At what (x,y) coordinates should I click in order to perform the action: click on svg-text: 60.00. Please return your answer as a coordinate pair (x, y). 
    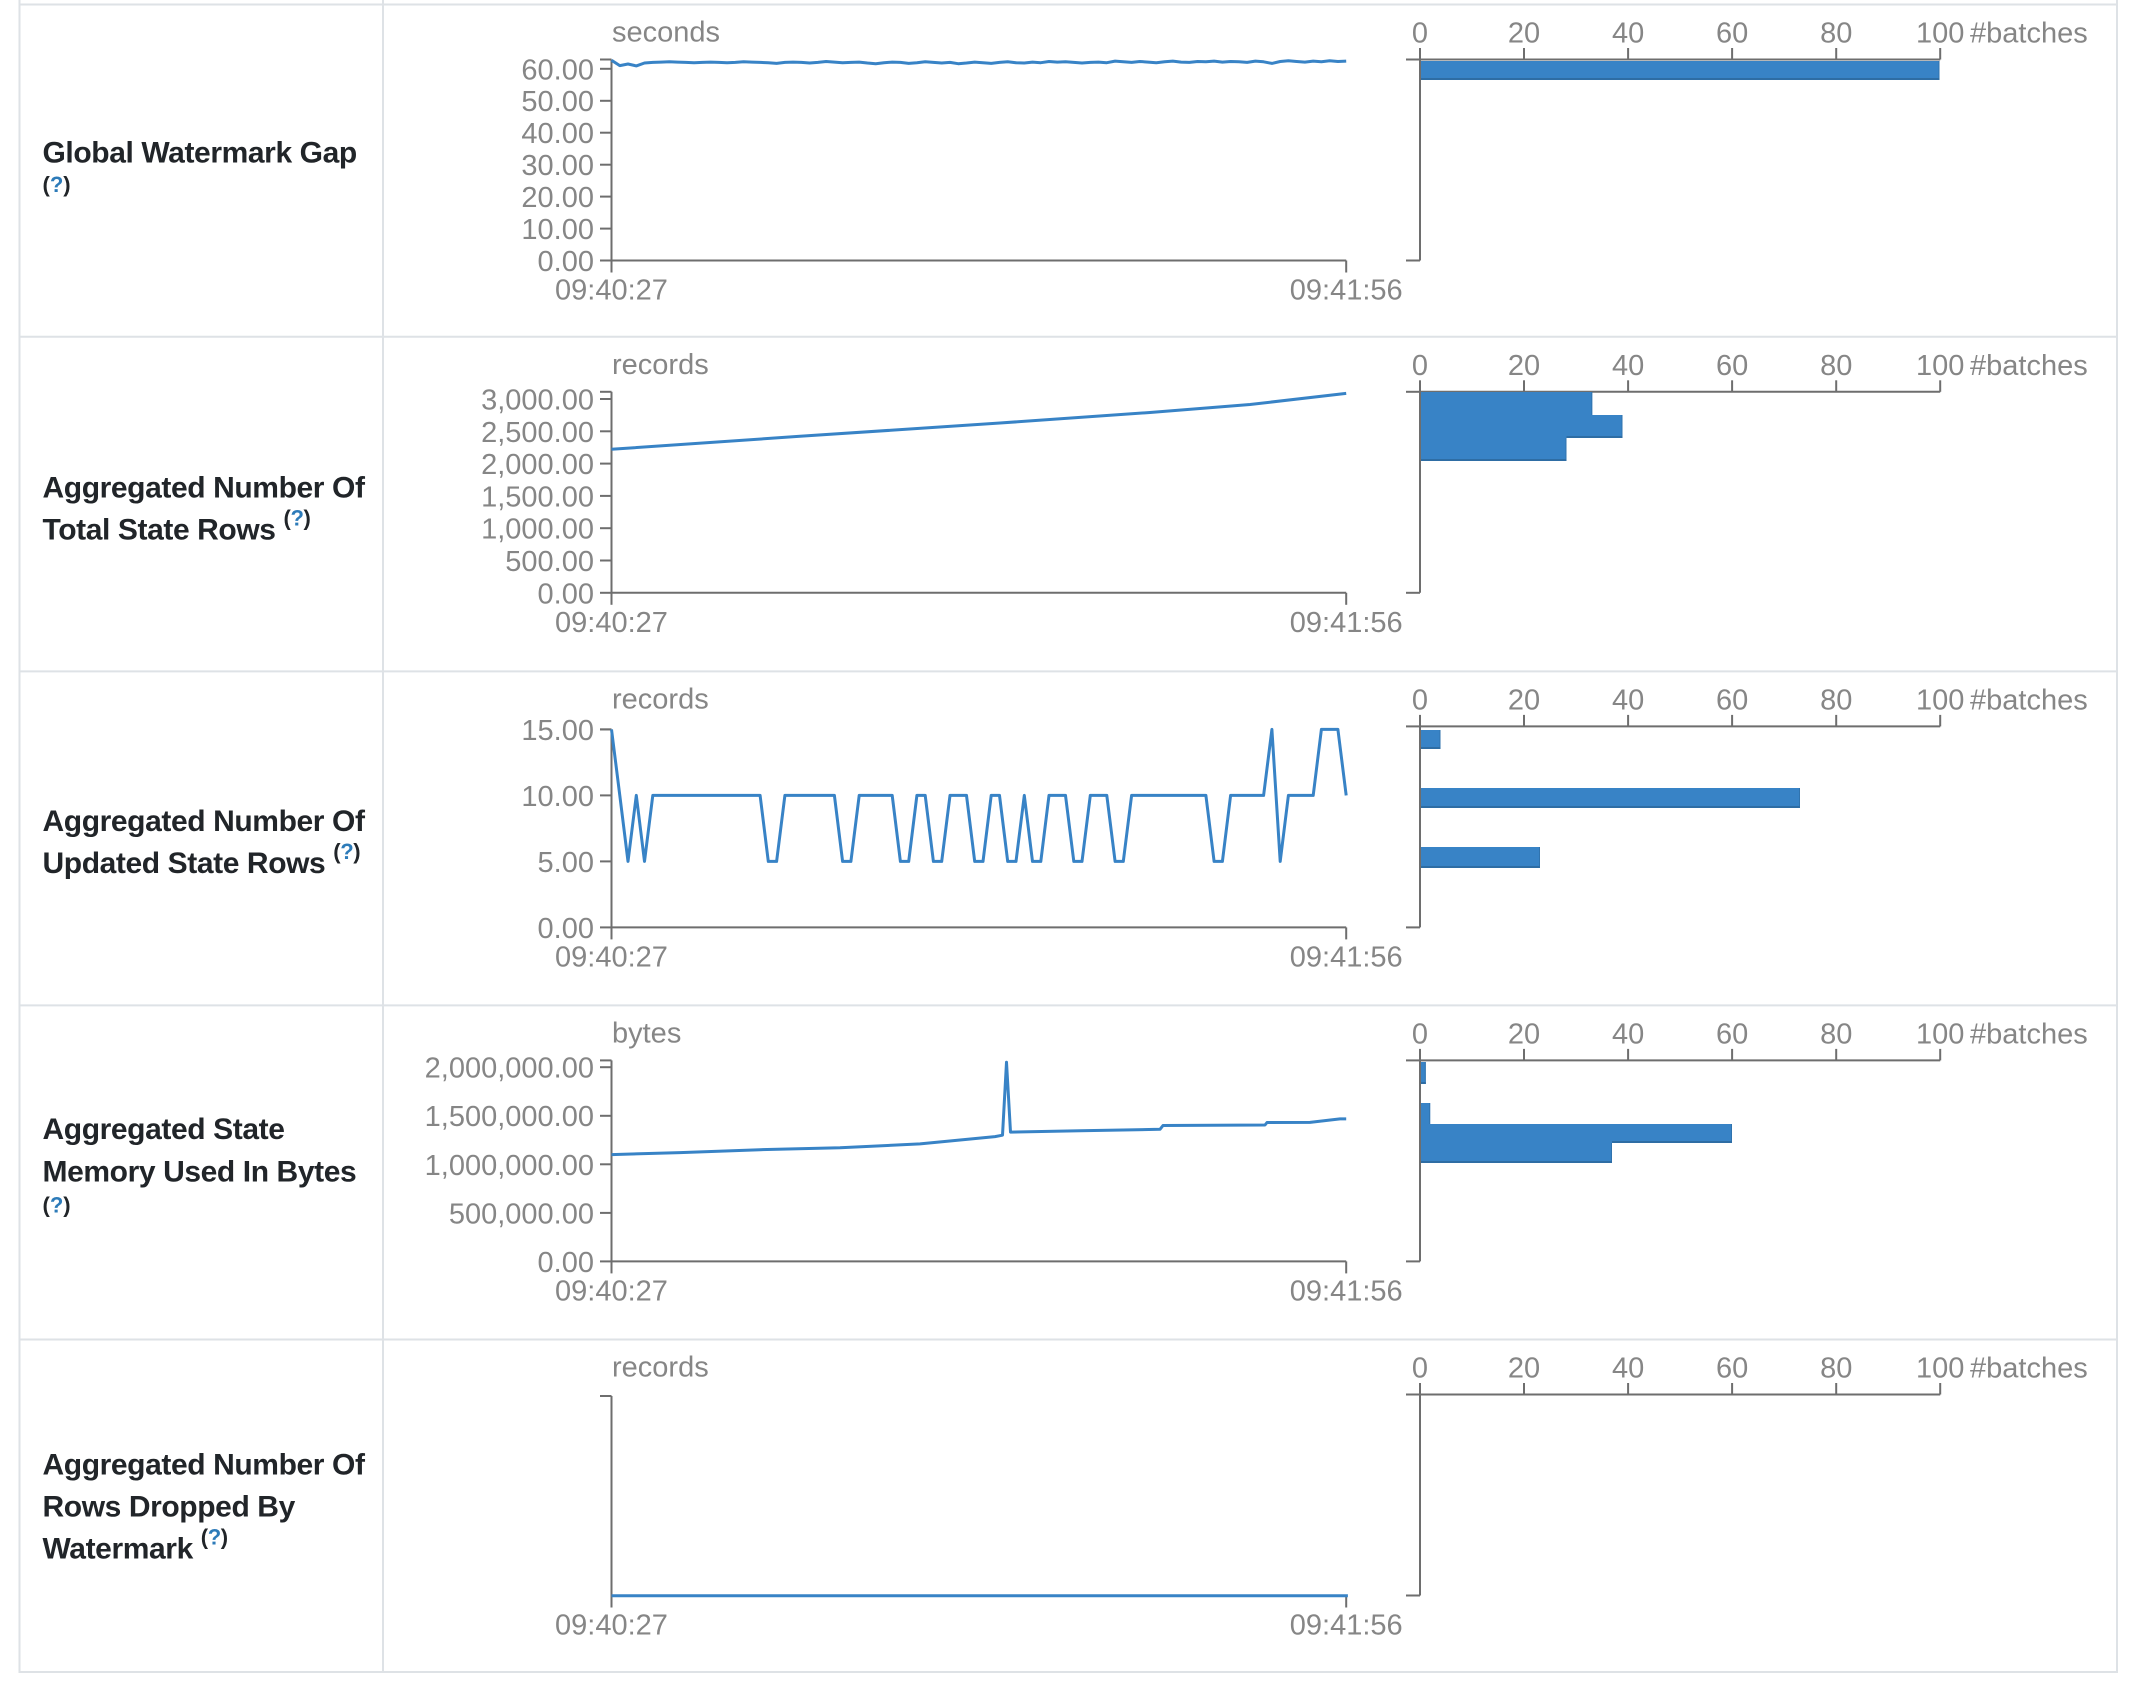
    Looking at the image, I should click on (557, 70).